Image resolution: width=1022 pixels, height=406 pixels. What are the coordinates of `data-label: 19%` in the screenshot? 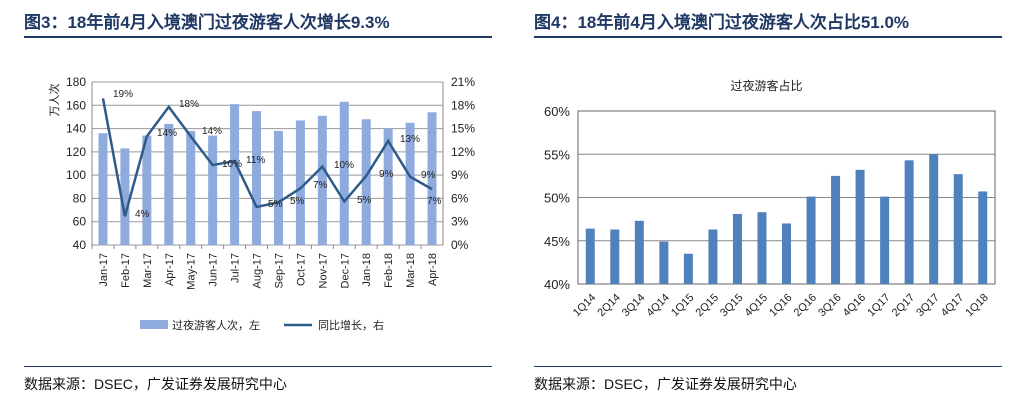 It's located at (123, 94).